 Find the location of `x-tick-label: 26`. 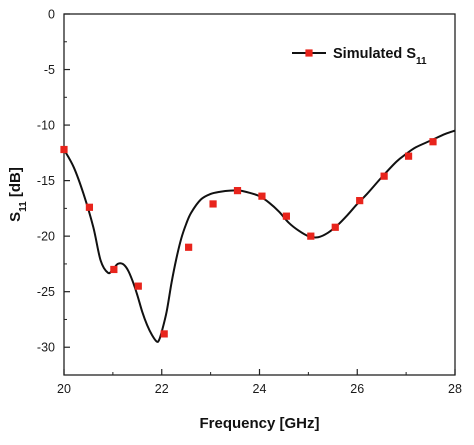

x-tick-label: 26 is located at coordinates (357, 389).